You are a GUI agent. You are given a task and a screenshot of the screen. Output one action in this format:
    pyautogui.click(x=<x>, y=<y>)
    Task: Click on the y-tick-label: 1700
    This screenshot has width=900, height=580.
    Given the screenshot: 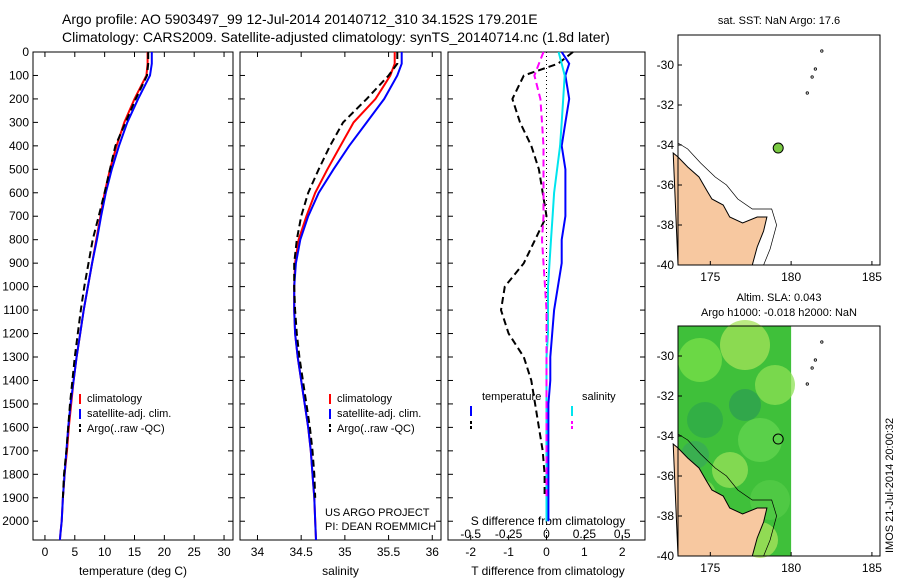 What is the action you would take?
    pyautogui.click(x=15, y=451)
    